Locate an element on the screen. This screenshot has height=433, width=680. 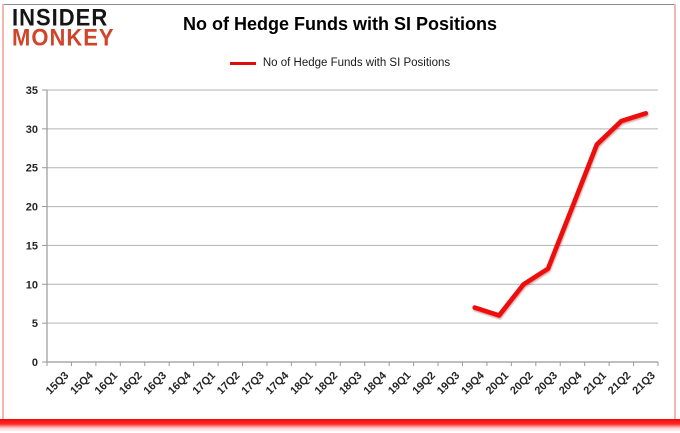
x-tick-label: 20Q2 is located at coordinates (522, 384).